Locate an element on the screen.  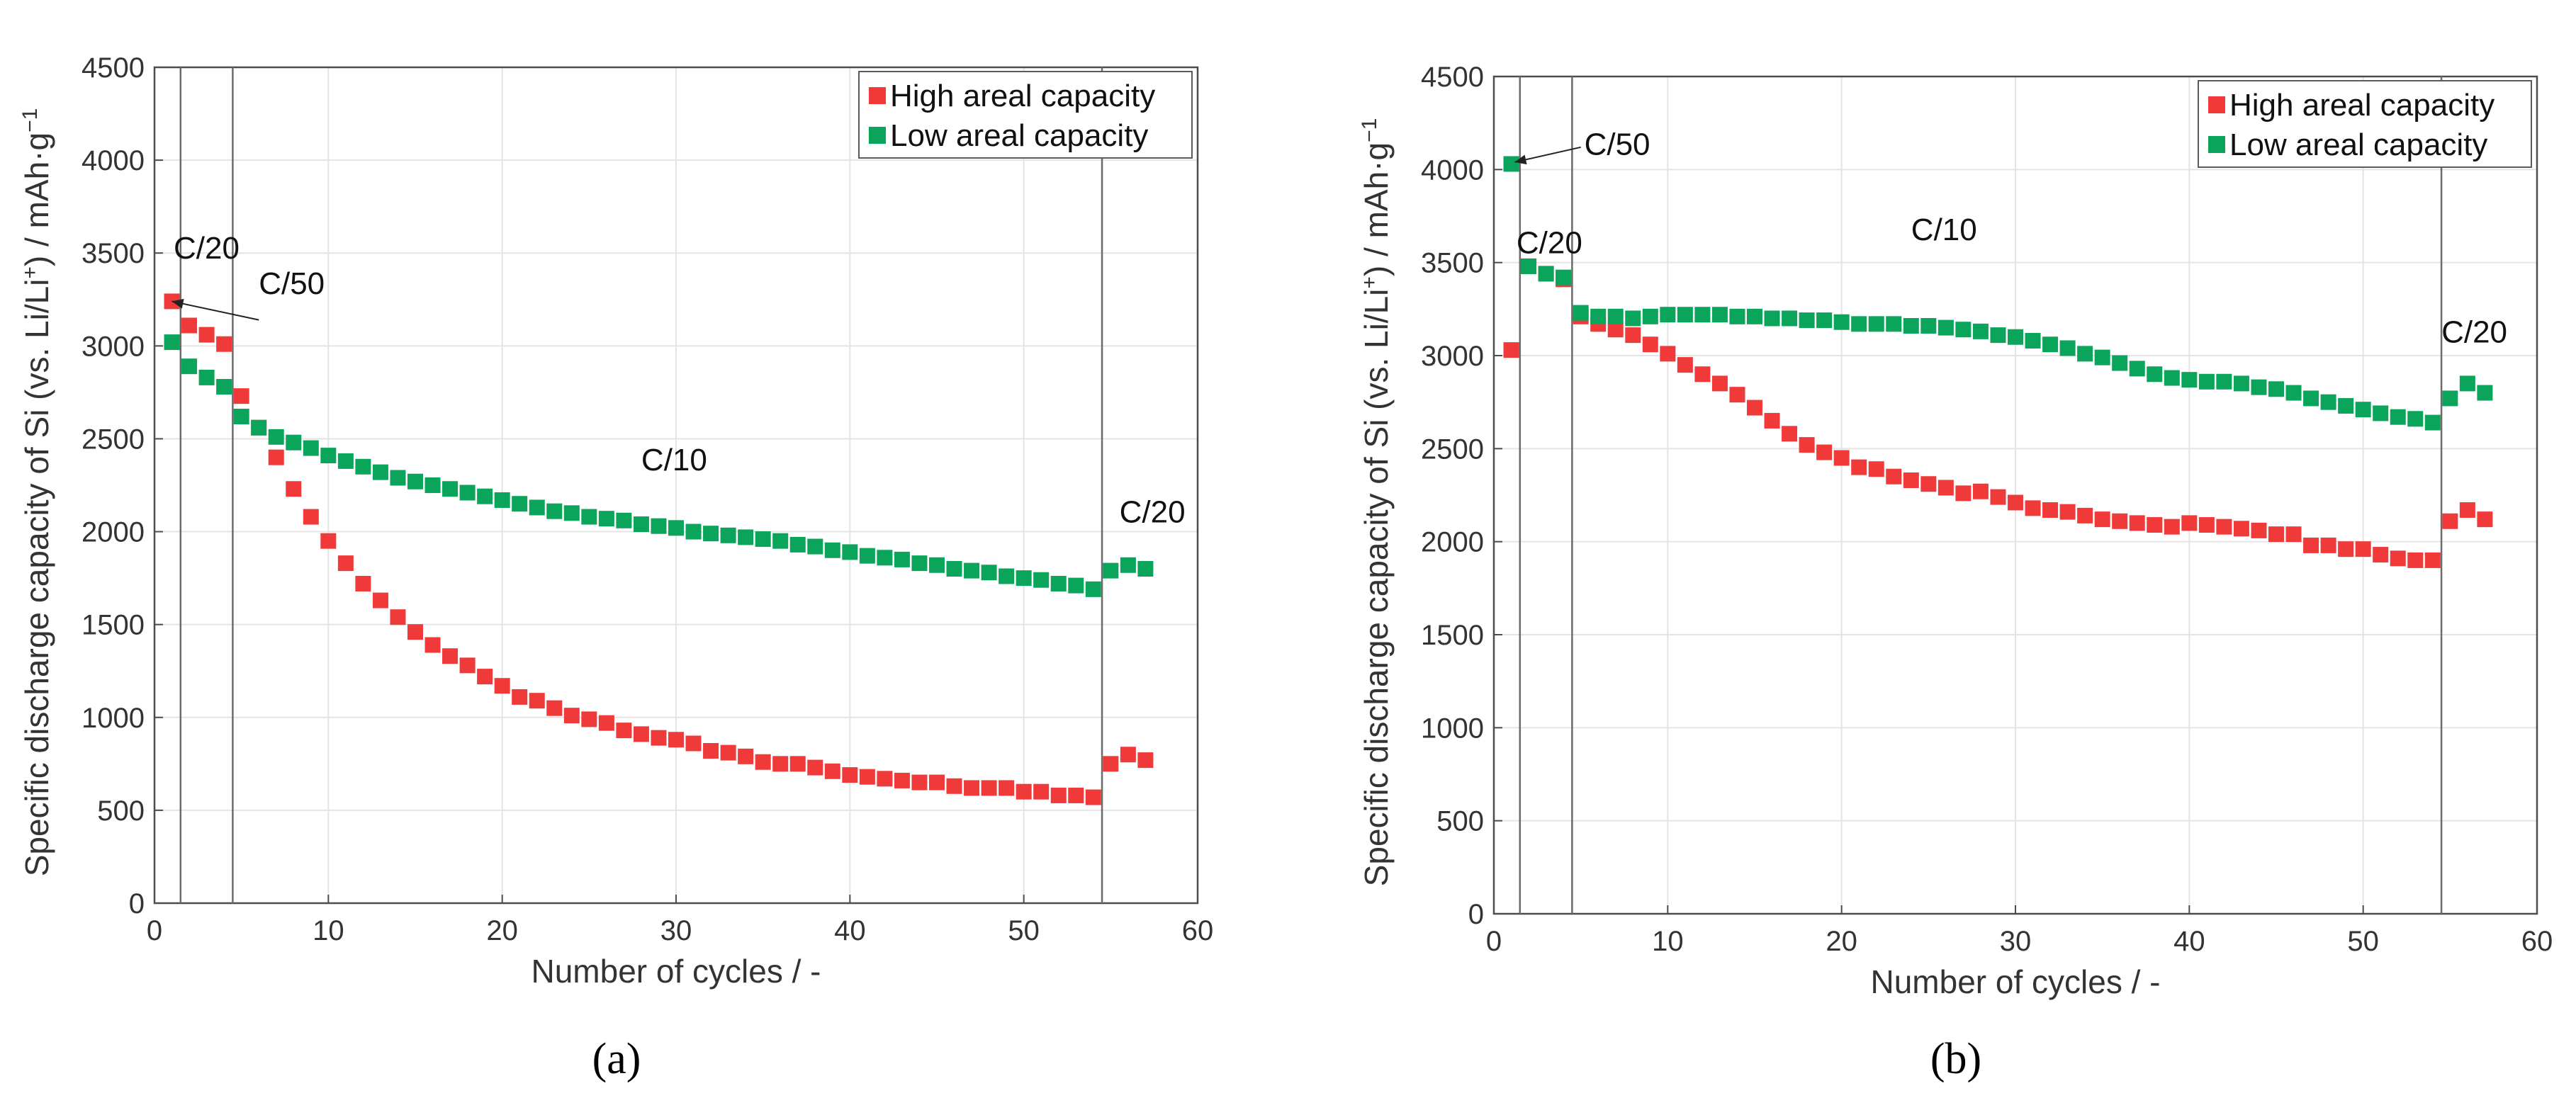
rate-annotation: C/20 is located at coordinates (2474, 332).